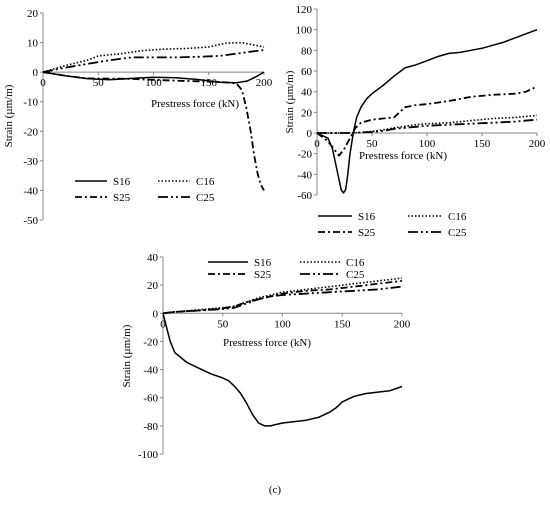 Image resolution: width=550 pixels, height=506 pixels. What do you see at coordinates (30, 221) in the screenshot?
I see `y-tick-label: -50` at bounding box center [30, 221].